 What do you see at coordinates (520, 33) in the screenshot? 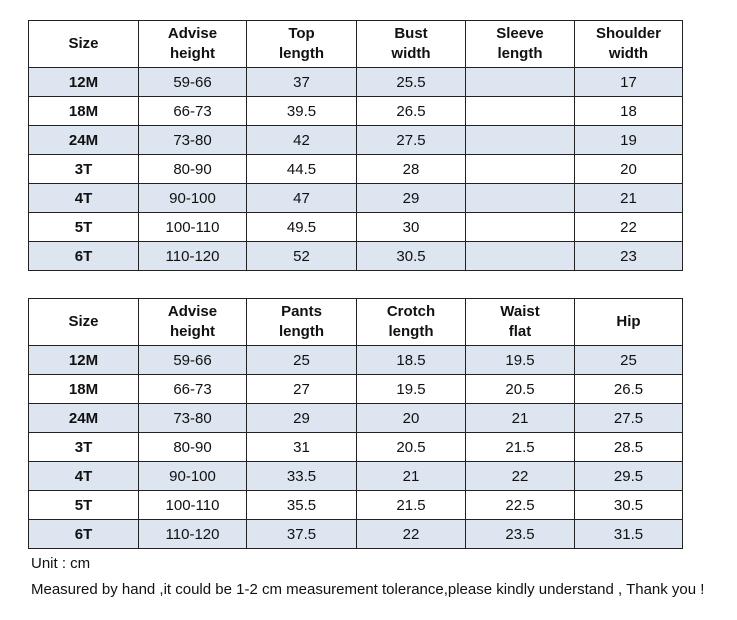
I see `header-text: Sleeve` at bounding box center [520, 33].